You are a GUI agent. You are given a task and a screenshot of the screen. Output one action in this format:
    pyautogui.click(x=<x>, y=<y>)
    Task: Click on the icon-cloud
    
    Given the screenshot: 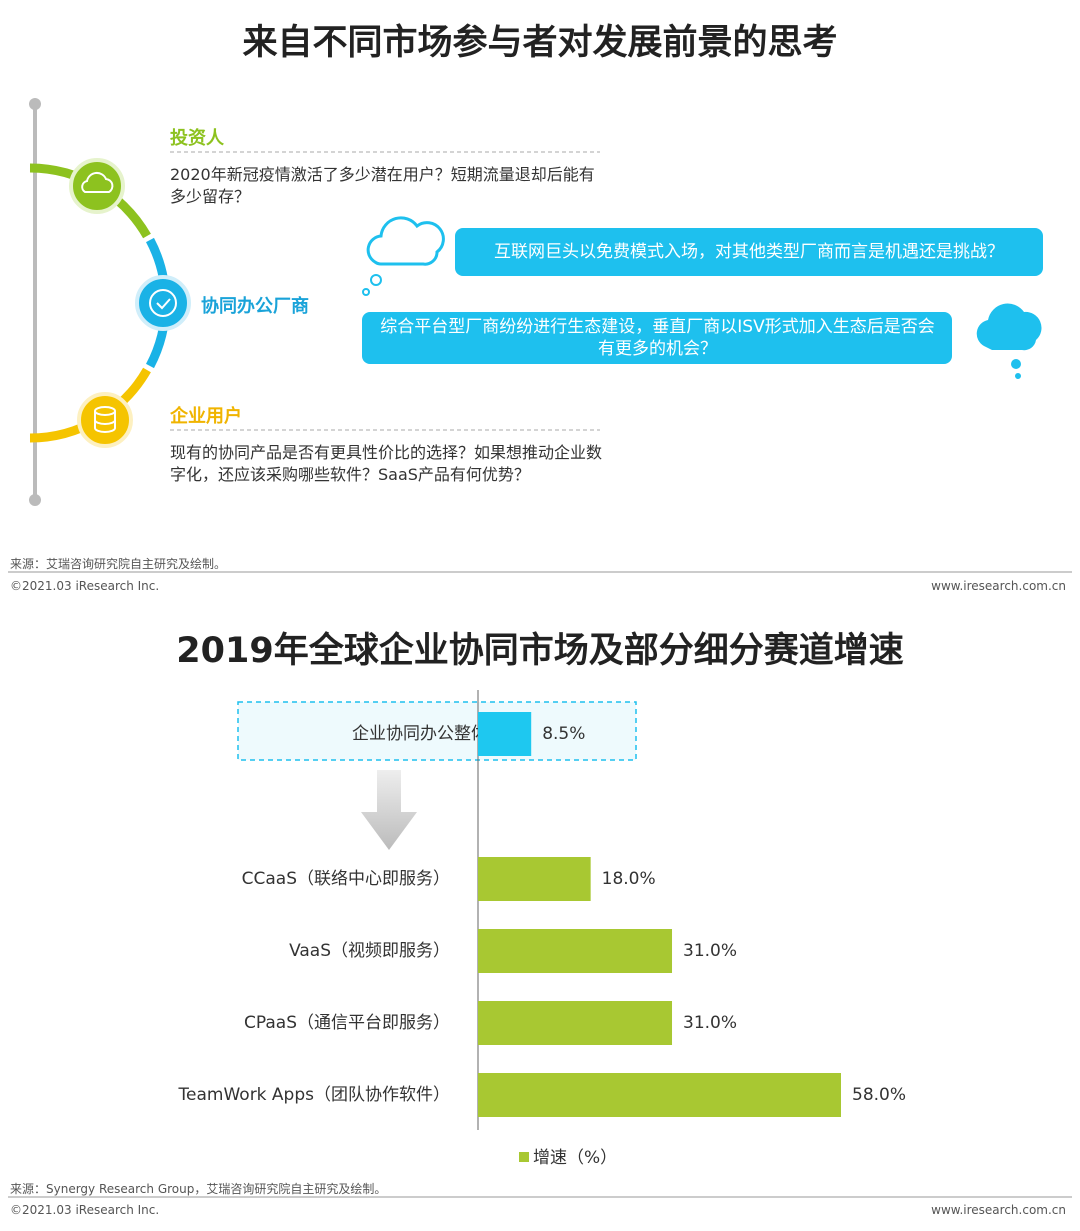 What is the action you would take?
    pyautogui.click(x=97, y=182)
    